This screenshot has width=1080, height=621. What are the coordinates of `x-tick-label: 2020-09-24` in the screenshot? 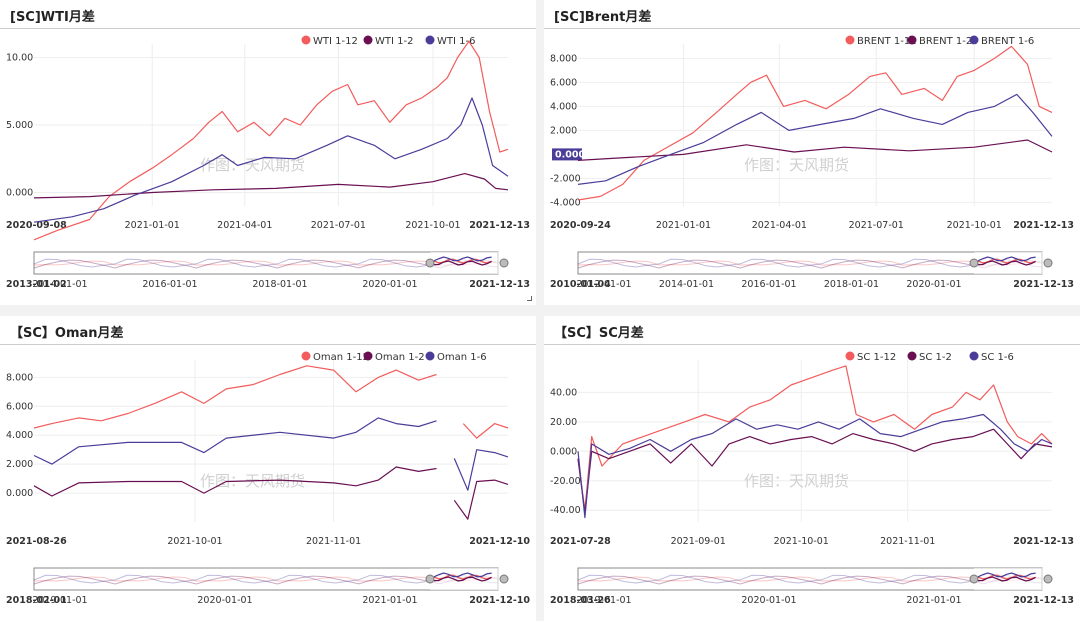 It's located at (580, 225).